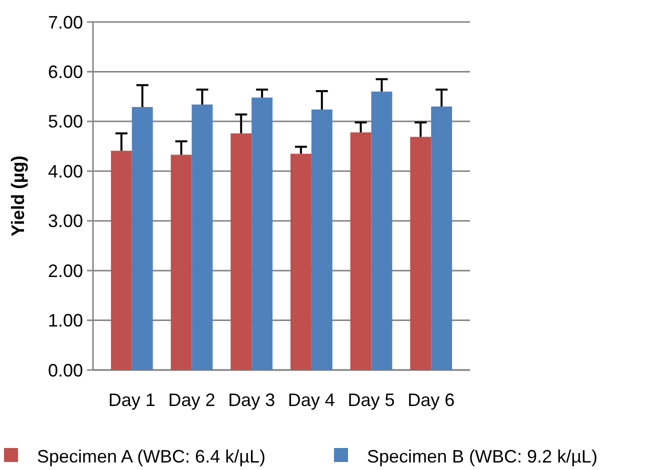 This screenshot has height=470, width=651. Describe the element at coordinates (132, 400) in the screenshot. I see `x-tick-label: Day 1` at that location.